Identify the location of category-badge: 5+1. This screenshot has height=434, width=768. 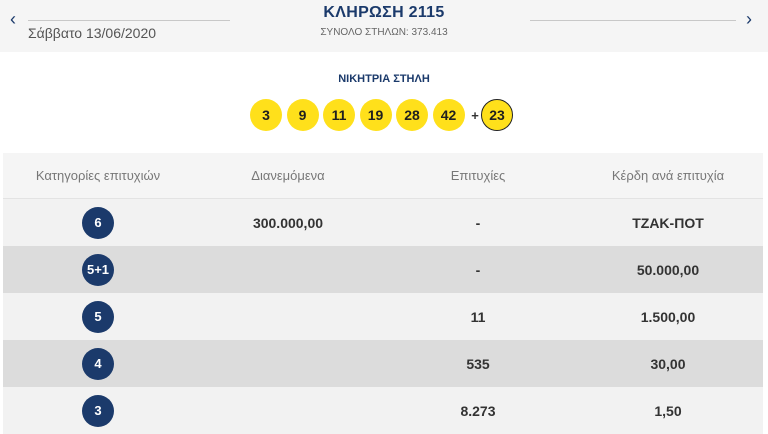
(98, 269).